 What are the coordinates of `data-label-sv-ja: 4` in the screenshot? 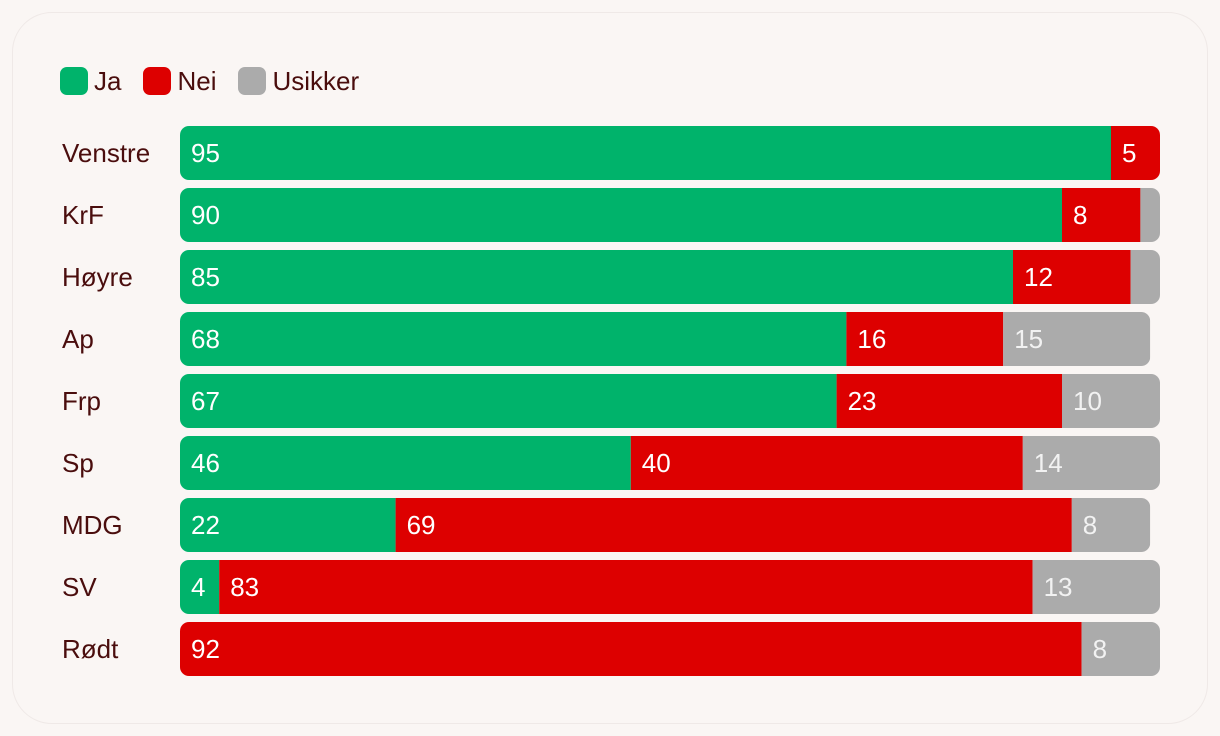 It's located at (198, 587).